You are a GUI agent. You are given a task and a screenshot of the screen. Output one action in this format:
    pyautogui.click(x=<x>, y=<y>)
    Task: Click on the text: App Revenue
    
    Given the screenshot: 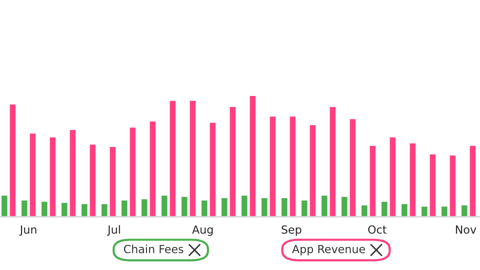 What is the action you would take?
    pyautogui.click(x=329, y=250)
    